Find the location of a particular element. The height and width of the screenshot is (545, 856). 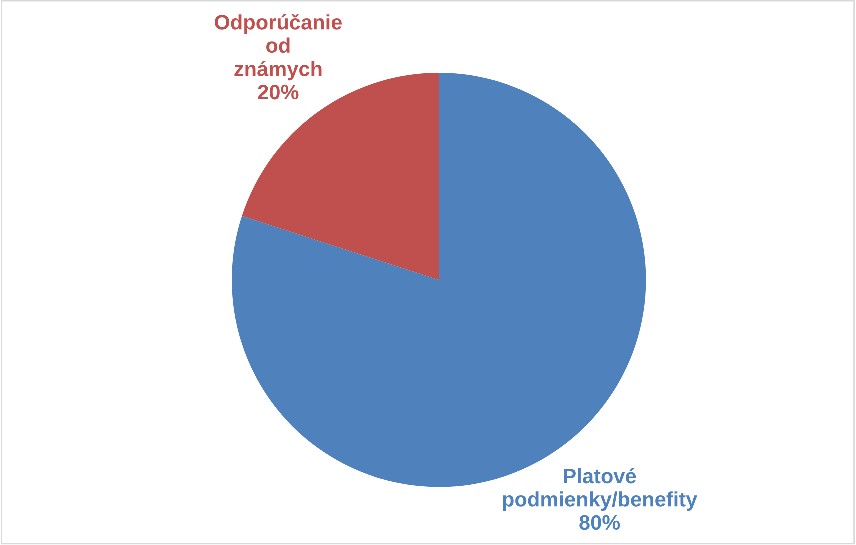

data-label: 20% is located at coordinates (278, 92).